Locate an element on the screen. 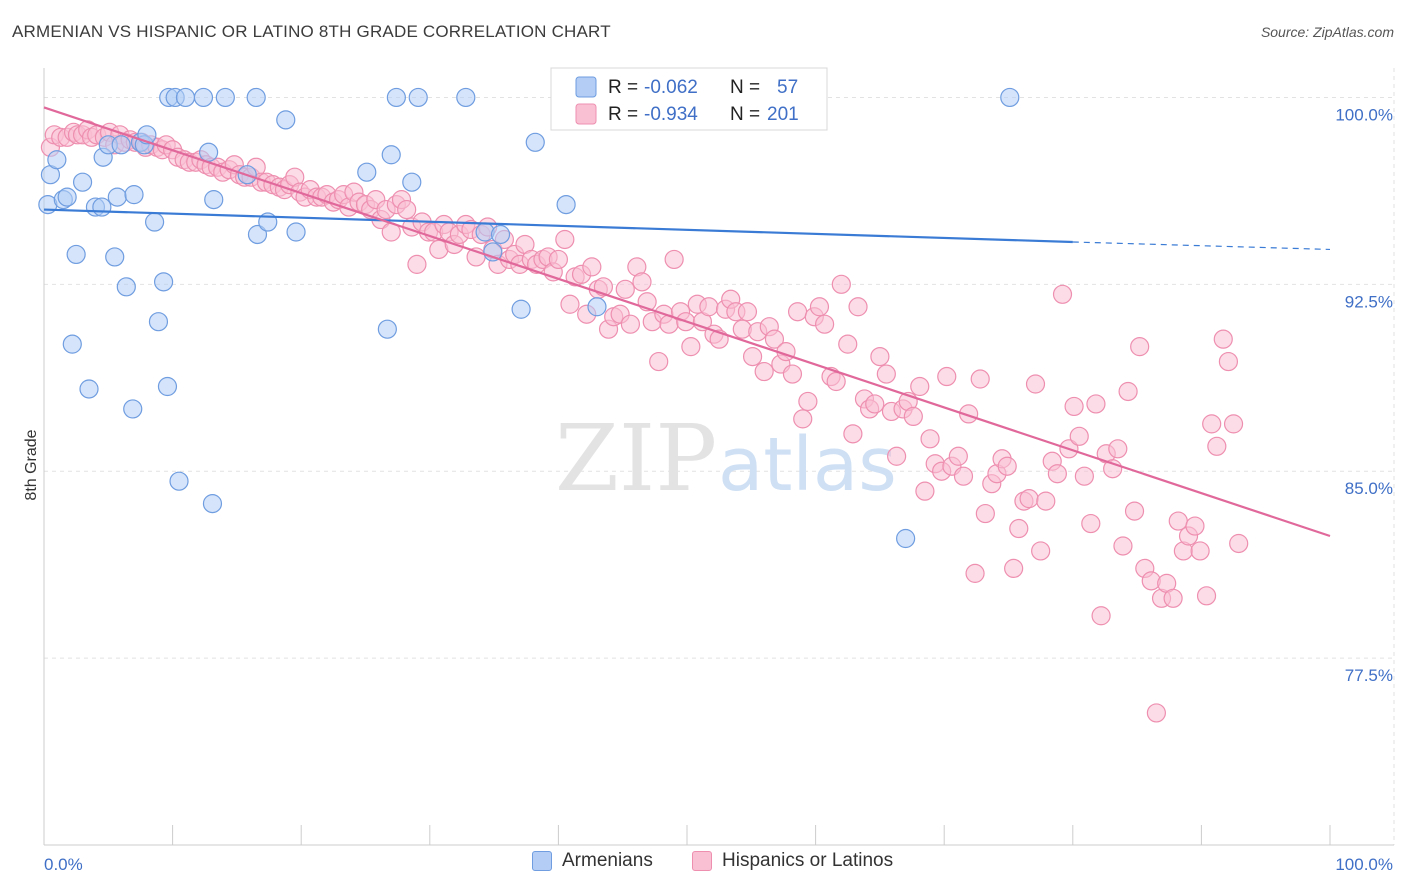  y-tick-label: 100.0% is located at coordinates (1364, 114).